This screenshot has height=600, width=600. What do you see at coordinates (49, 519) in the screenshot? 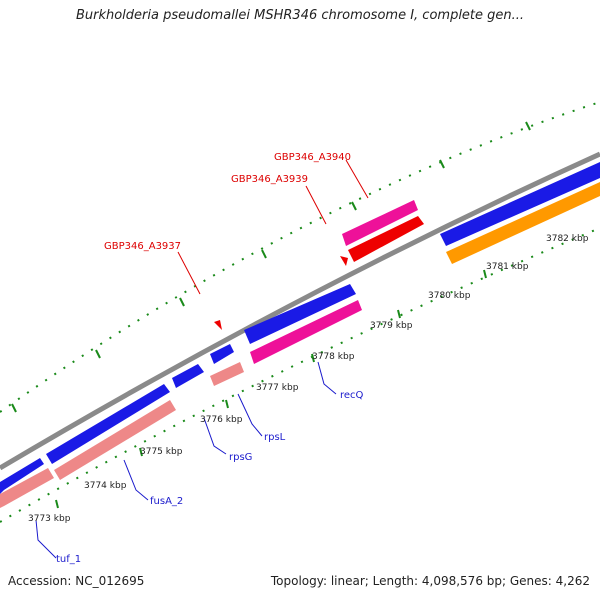
I see `tick-label-3773: 3773 kbp` at bounding box center [49, 519].